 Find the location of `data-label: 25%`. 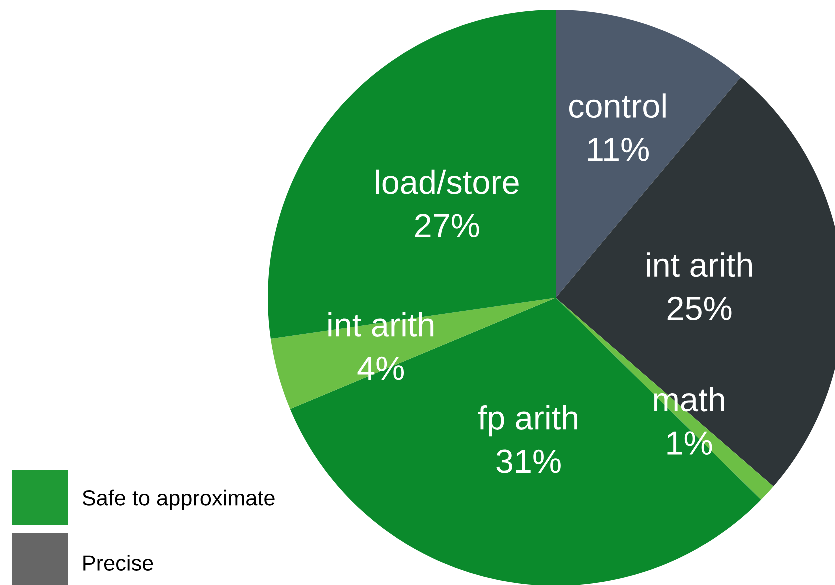

data-label: 25% is located at coordinates (700, 308).